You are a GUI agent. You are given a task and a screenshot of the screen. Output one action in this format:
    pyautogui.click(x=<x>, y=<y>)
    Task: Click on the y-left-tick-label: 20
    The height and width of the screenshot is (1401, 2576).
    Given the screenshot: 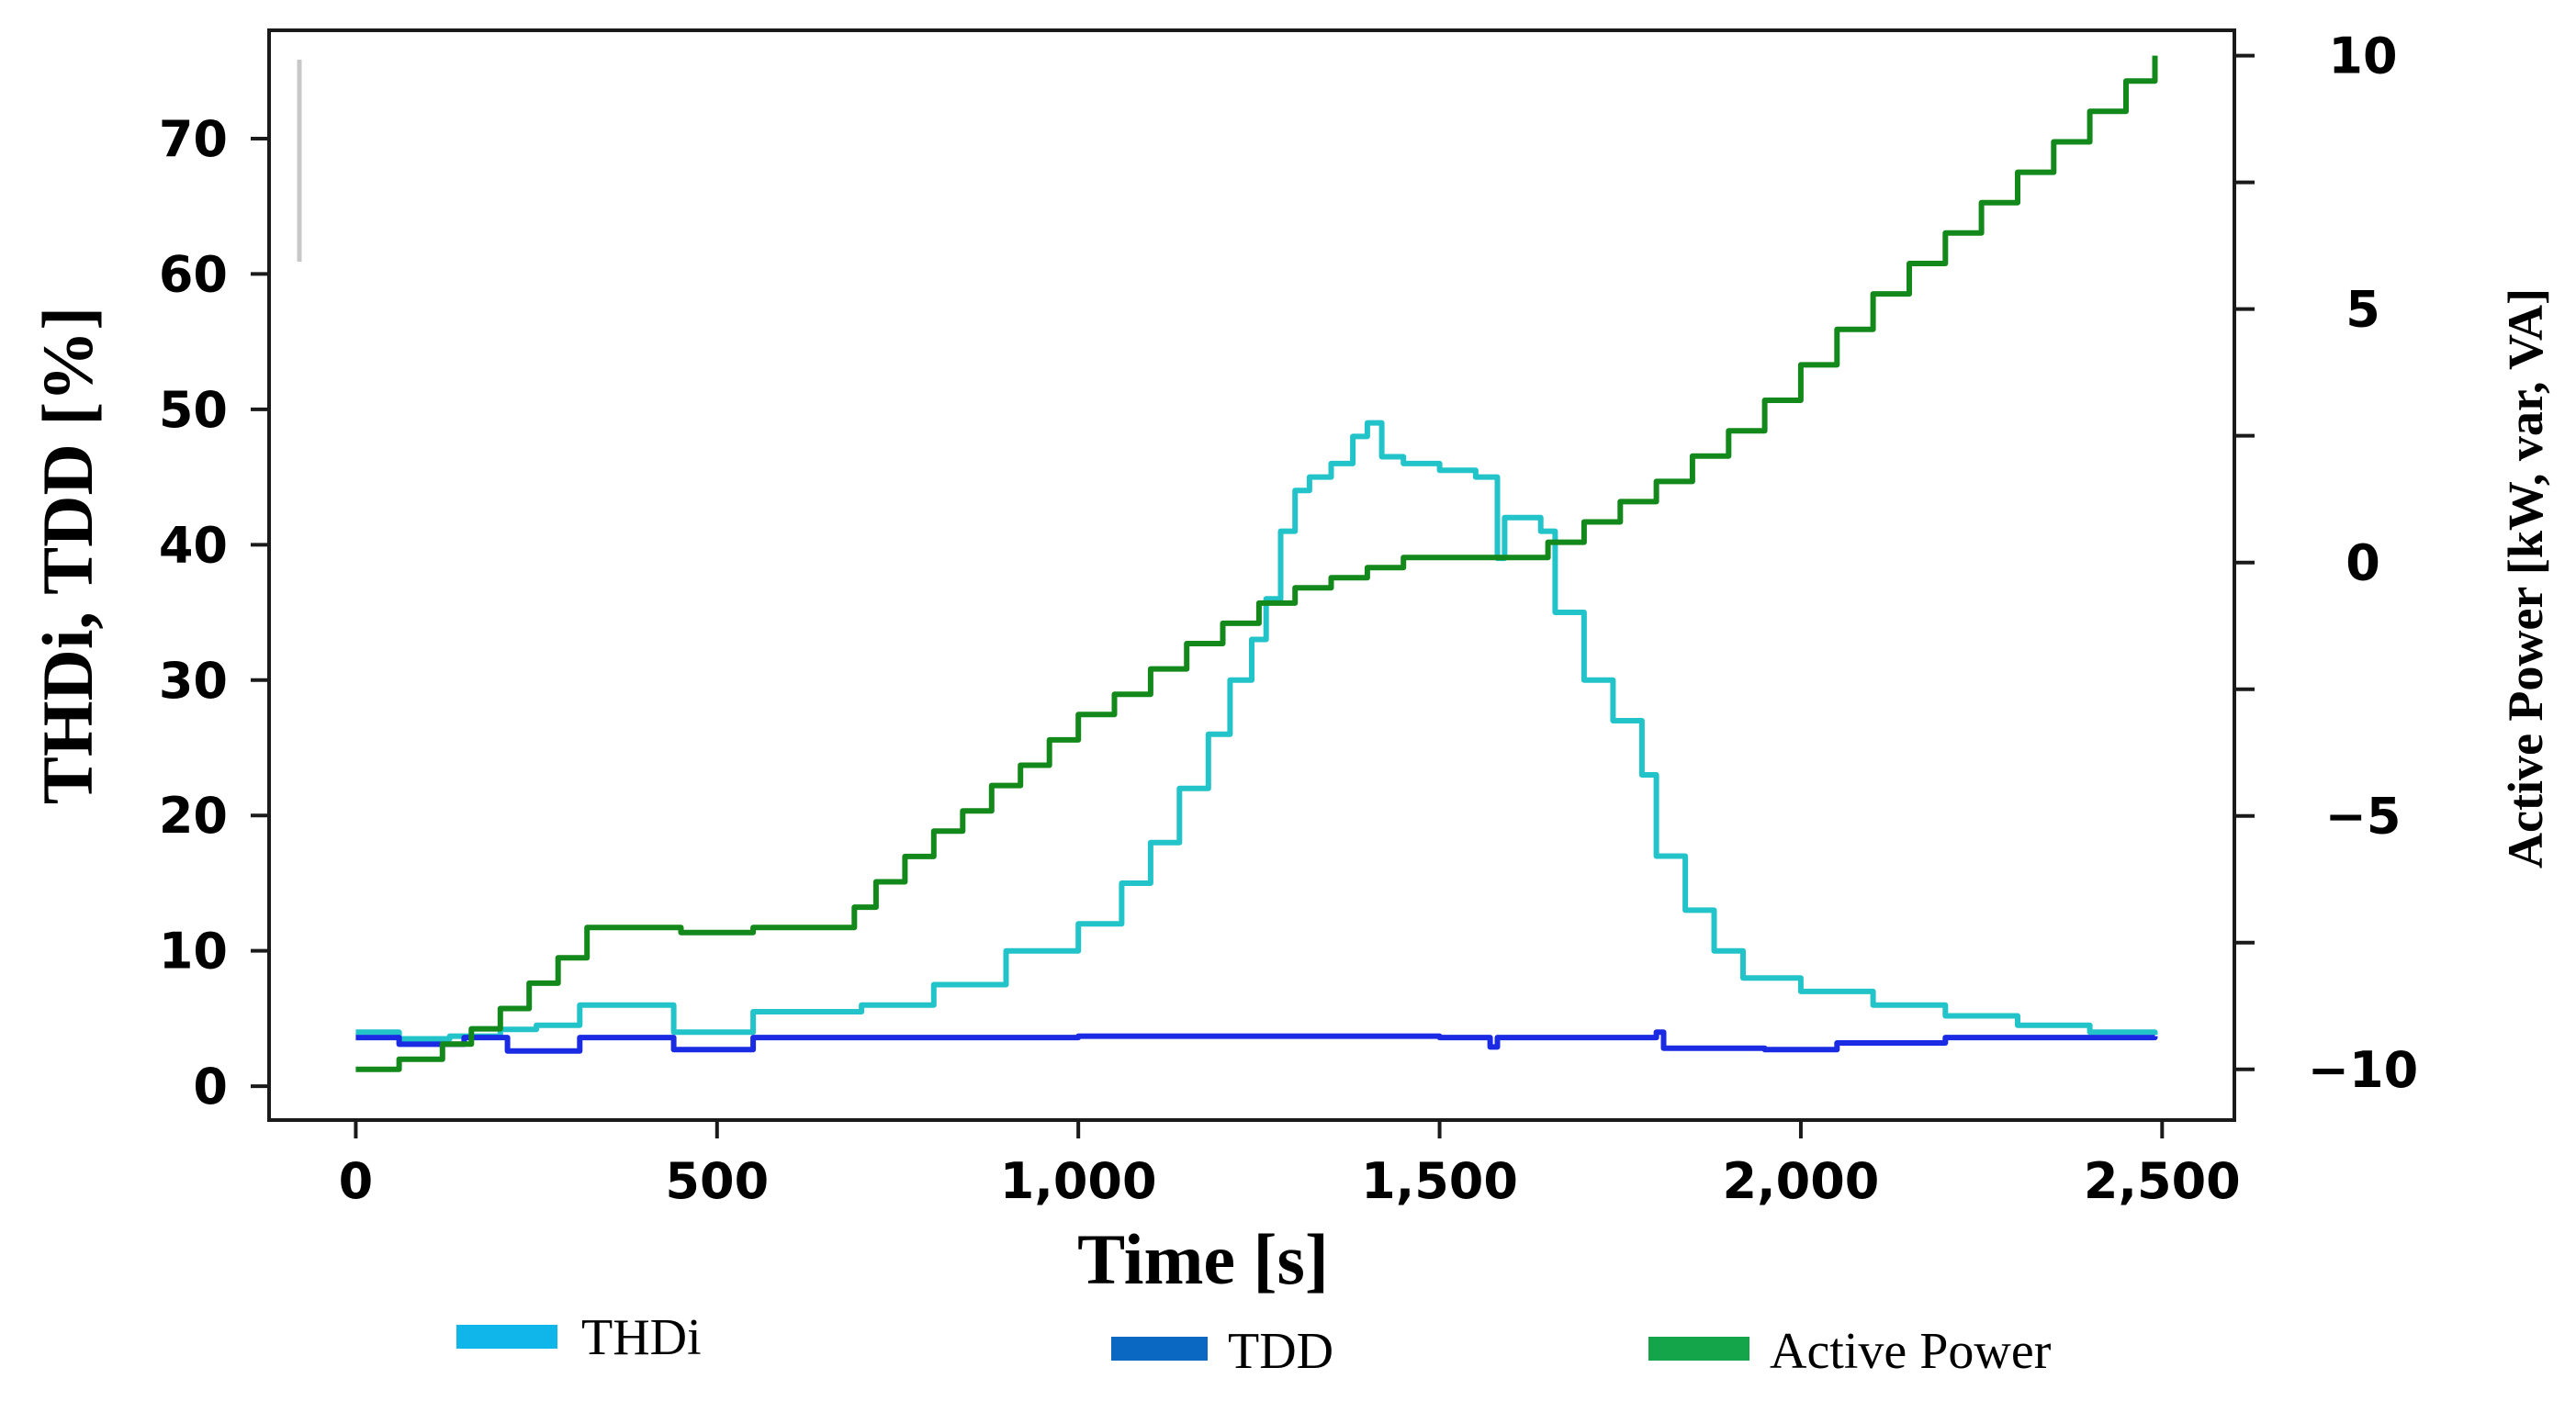 What is the action you would take?
    pyautogui.click(x=193, y=816)
    